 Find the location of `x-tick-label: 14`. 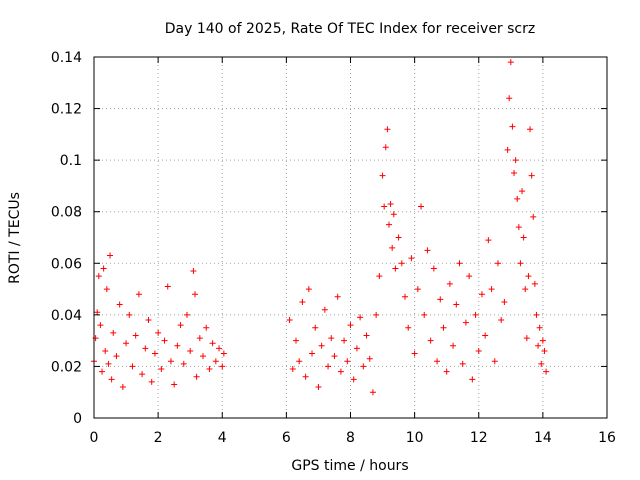

x-tick-label: 14 is located at coordinates (543, 438).